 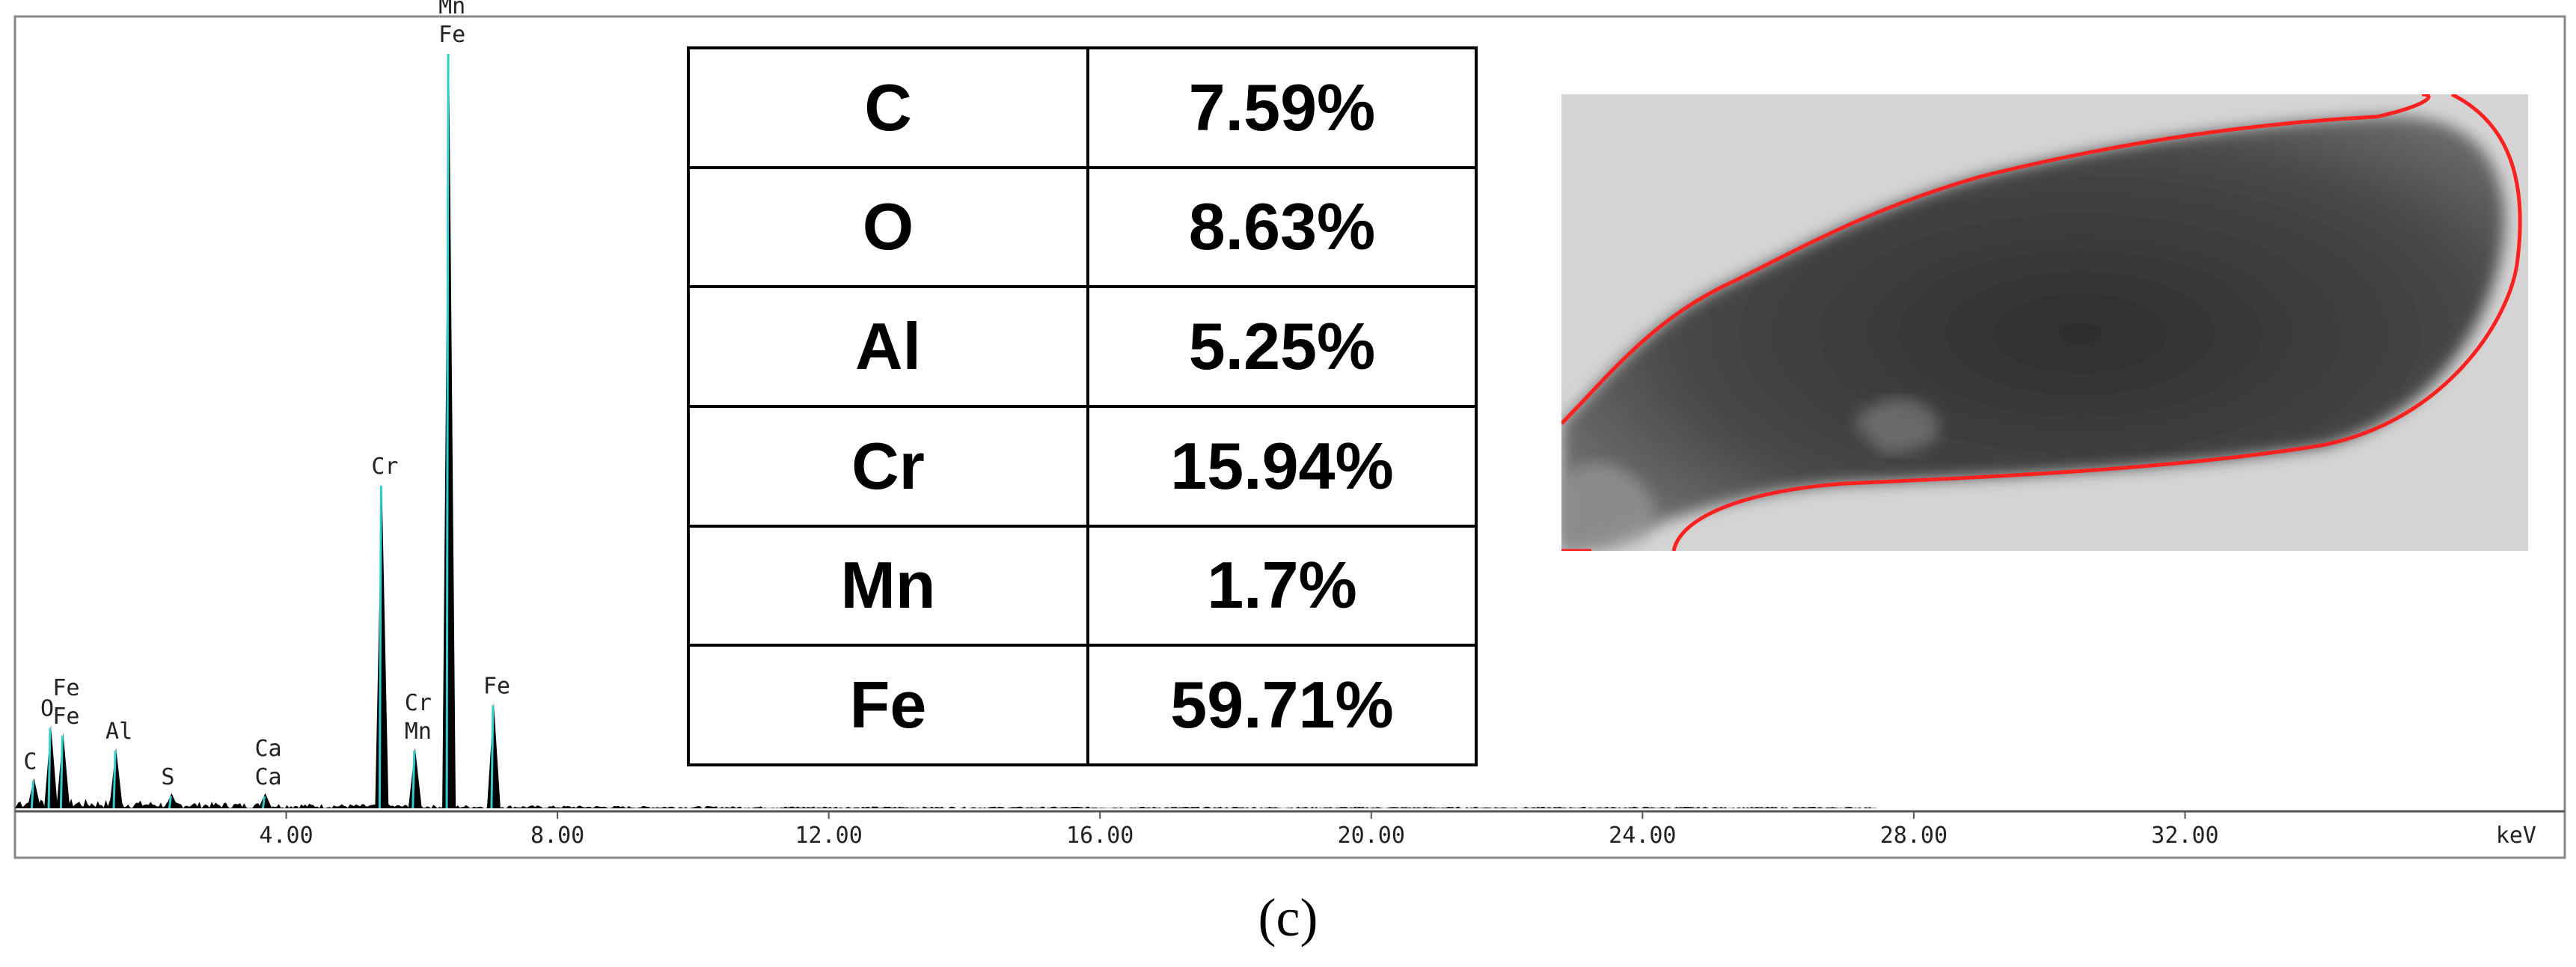 I want to click on composition-row: O 8.63%, so click(x=1082, y=227).